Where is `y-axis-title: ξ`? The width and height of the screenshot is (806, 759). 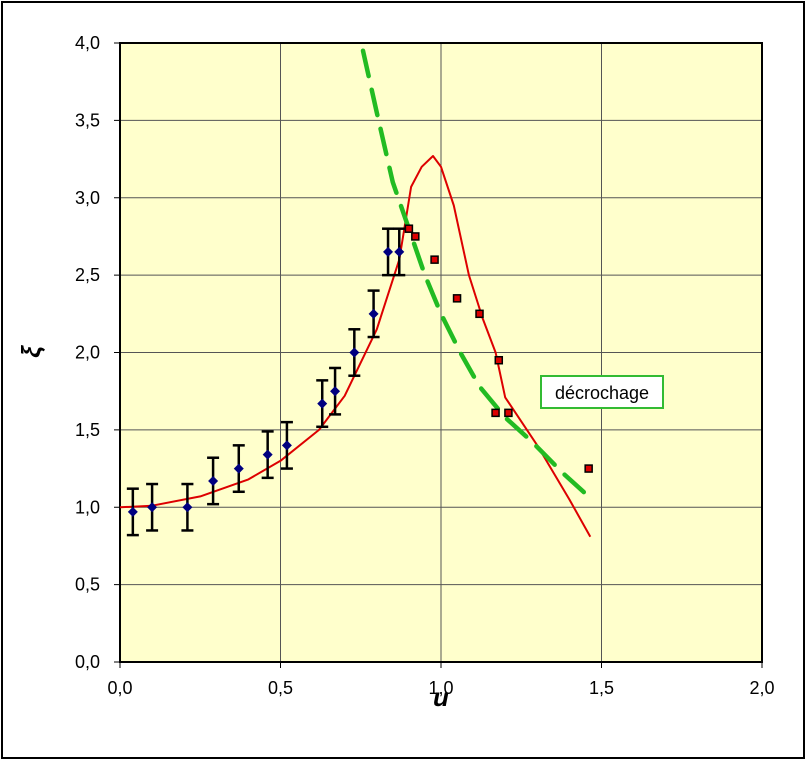 y-axis-title: ξ is located at coordinates (31, 351).